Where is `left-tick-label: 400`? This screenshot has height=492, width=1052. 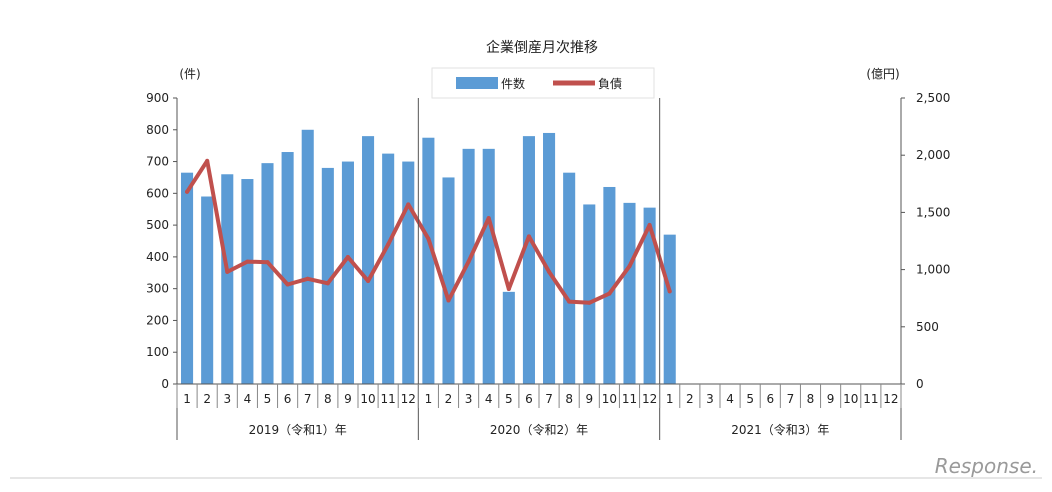
left-tick-label: 400 is located at coordinates (157, 257).